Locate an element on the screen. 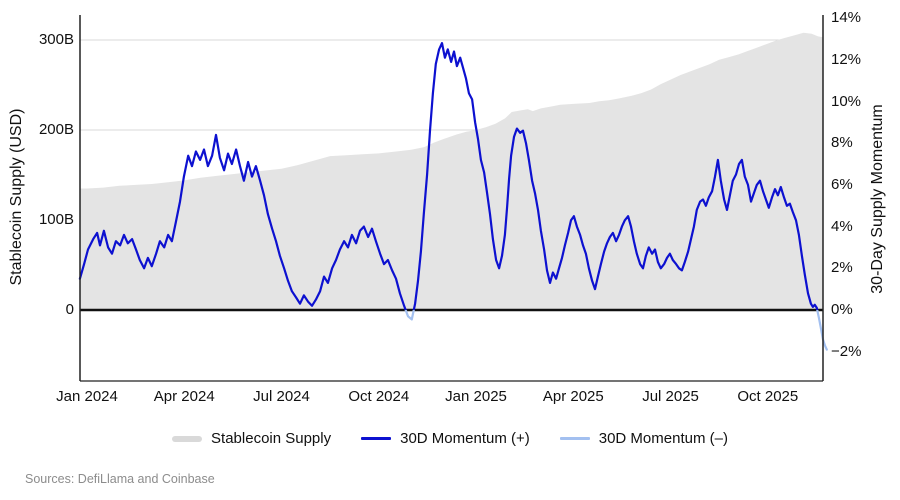 The image size is (900, 500). legend-item-momentum-negative: 30D Momentum (–) is located at coordinates (643, 438).